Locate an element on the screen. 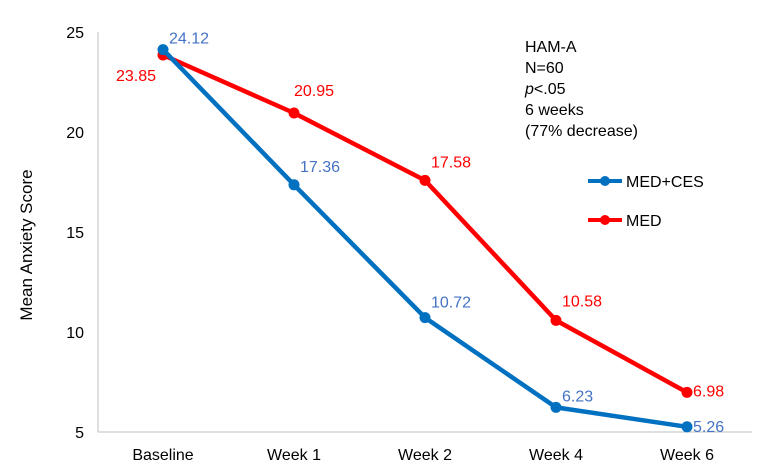 The height and width of the screenshot is (472, 766). annotation-line-3: p<.05 is located at coordinates (545, 89).